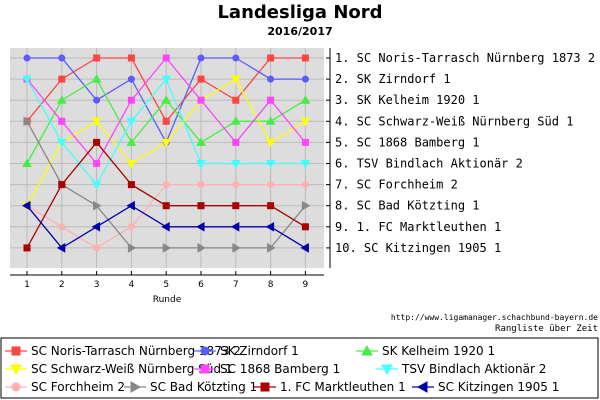  Describe the element at coordinates (78, 387) in the screenshot. I see `legend-label: SC Forchheim 2` at that location.